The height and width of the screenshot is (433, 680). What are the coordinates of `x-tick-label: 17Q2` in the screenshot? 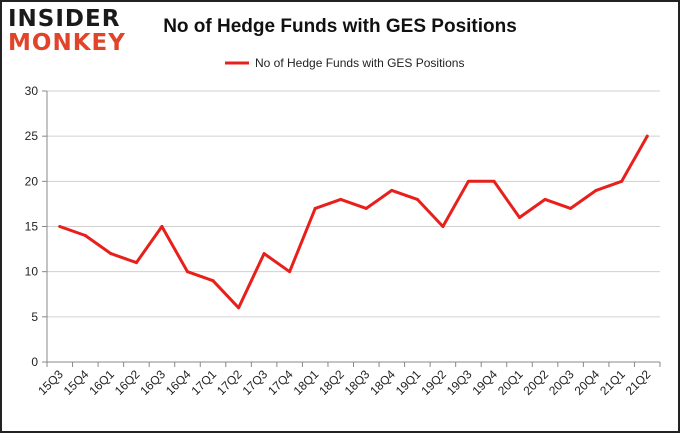 It's located at (229, 382).